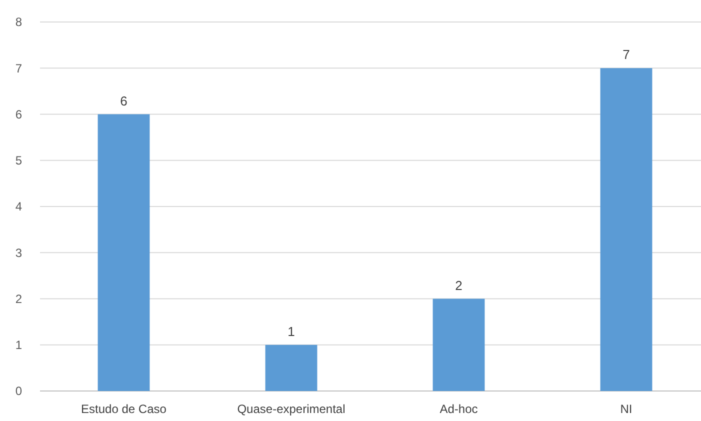 Image resolution: width=701 pixels, height=421 pixels. Describe the element at coordinates (626, 54) in the screenshot. I see `data-label: 7` at that location.